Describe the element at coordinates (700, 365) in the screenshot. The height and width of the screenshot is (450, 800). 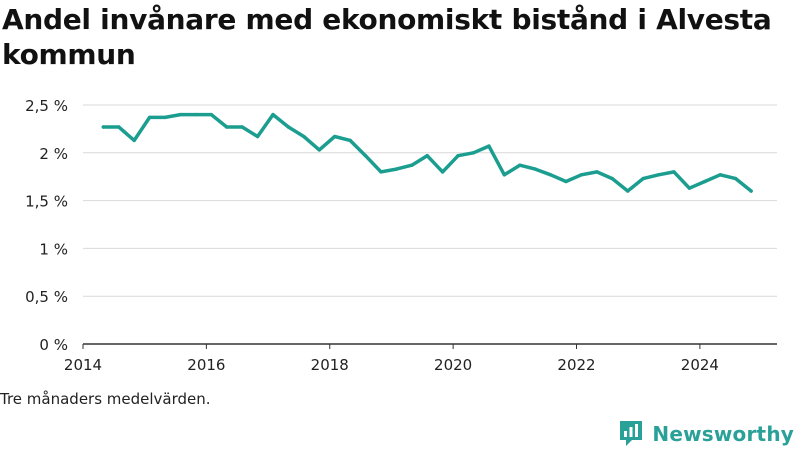
I see `x-tick-label: 2024` at that location.